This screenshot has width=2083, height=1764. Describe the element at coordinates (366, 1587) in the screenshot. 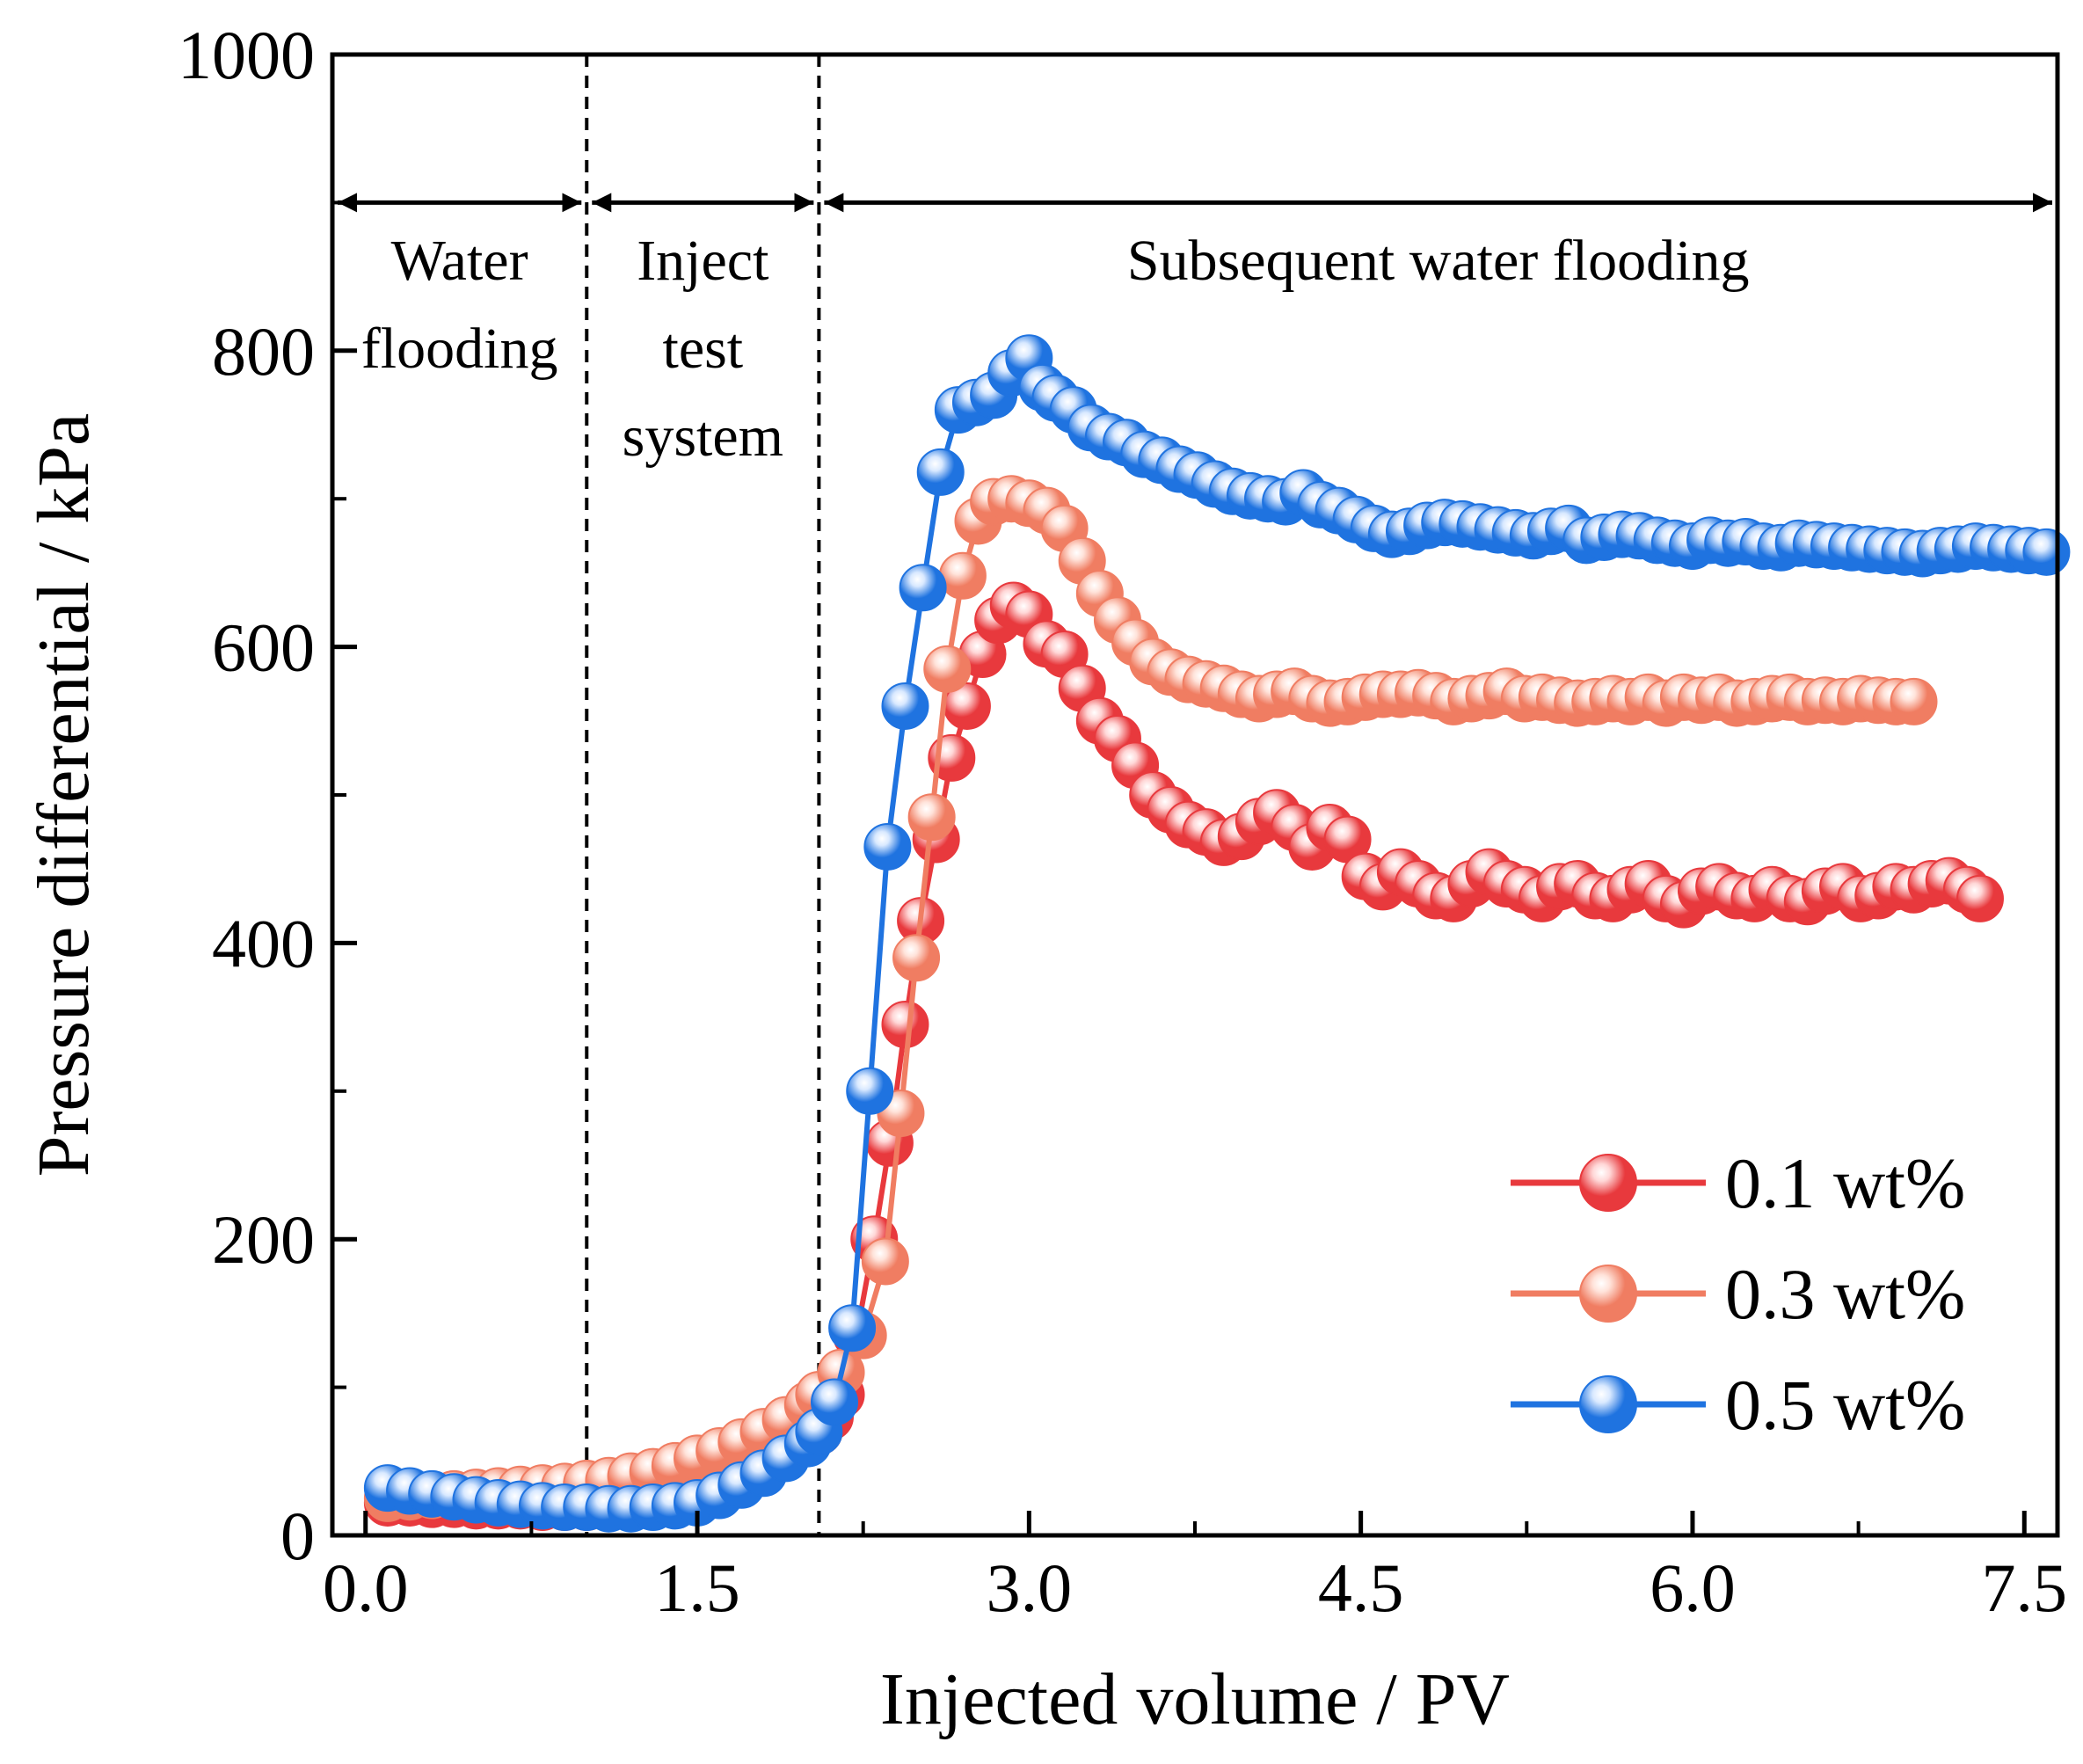

I see `x-tick-label: 0.0` at that location.